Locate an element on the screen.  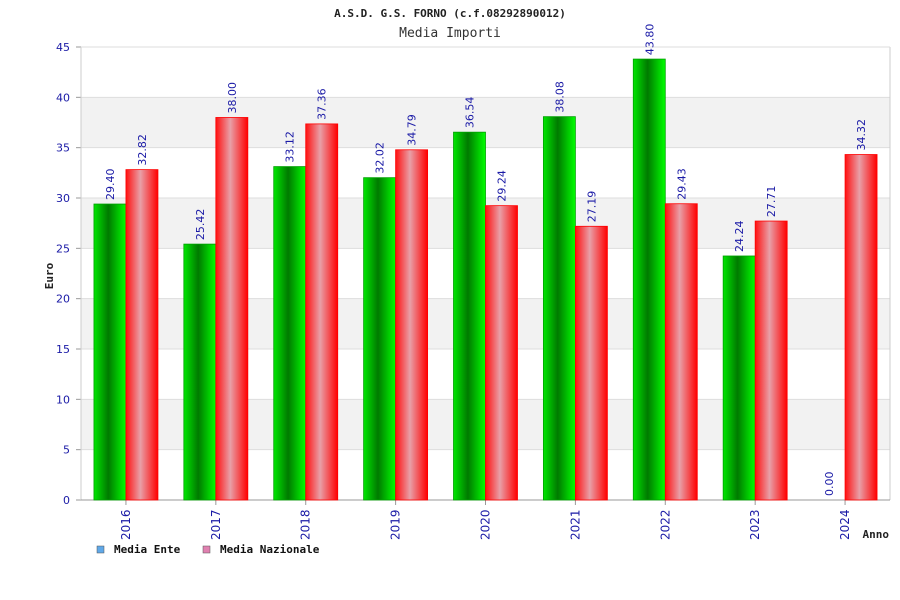
data-label-media-nazionale-2020: 29.24 is located at coordinates (502, 186).